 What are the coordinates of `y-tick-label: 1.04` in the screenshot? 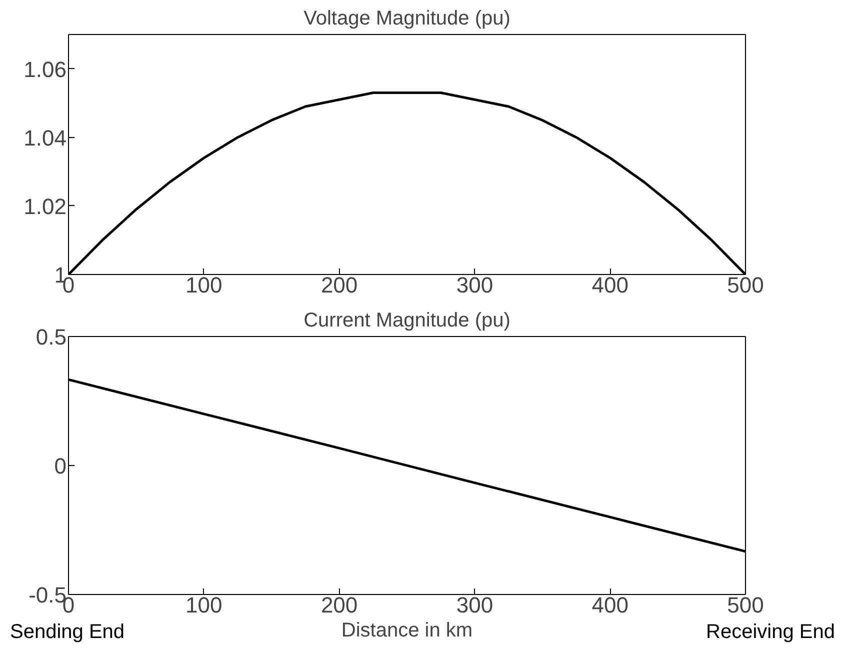 It's located at (45, 137).